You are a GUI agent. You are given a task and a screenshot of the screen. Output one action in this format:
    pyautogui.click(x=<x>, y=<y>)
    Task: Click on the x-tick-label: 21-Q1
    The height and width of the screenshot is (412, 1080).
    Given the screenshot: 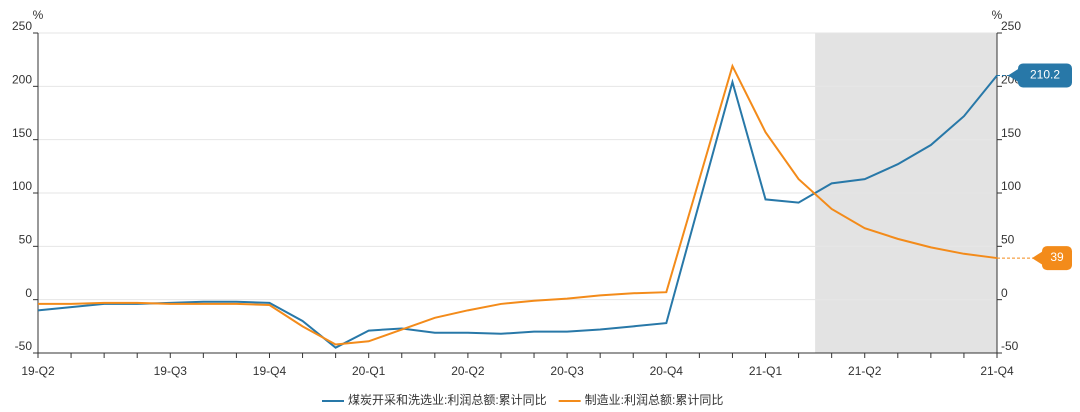 What is the action you would take?
    pyautogui.click(x=766, y=371)
    